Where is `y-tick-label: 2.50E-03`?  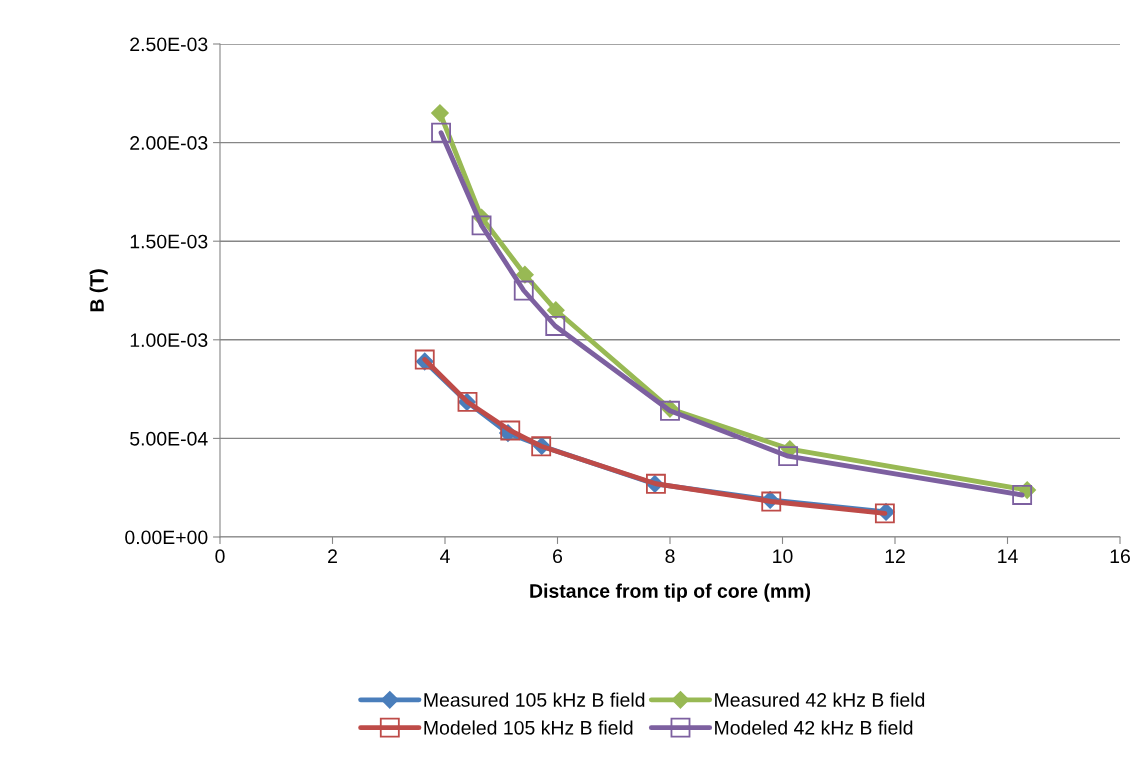
y-tick-label: 2.50E-03 is located at coordinates (169, 44).